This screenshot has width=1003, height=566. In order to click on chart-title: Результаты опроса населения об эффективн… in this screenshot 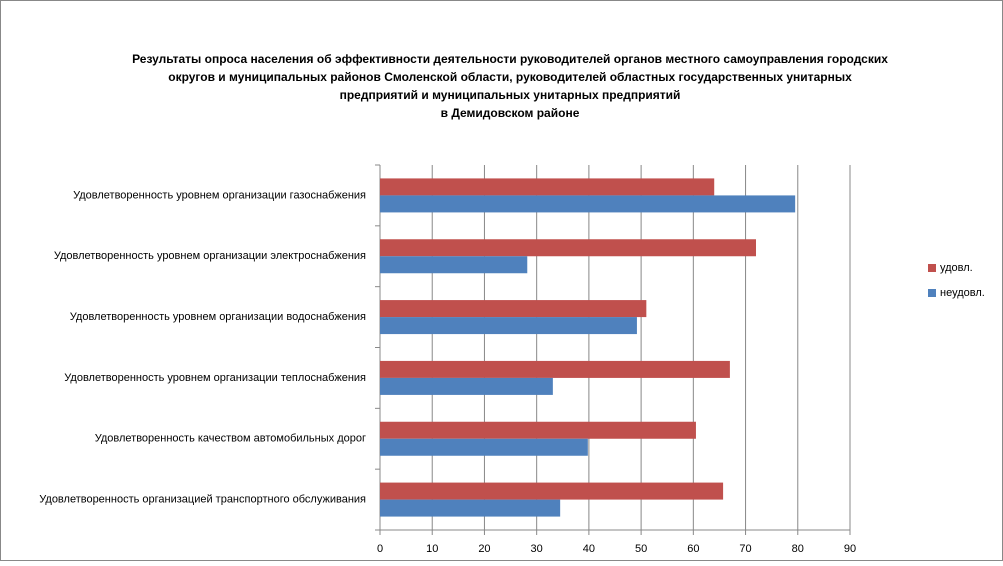, I will do `click(510, 59)`.